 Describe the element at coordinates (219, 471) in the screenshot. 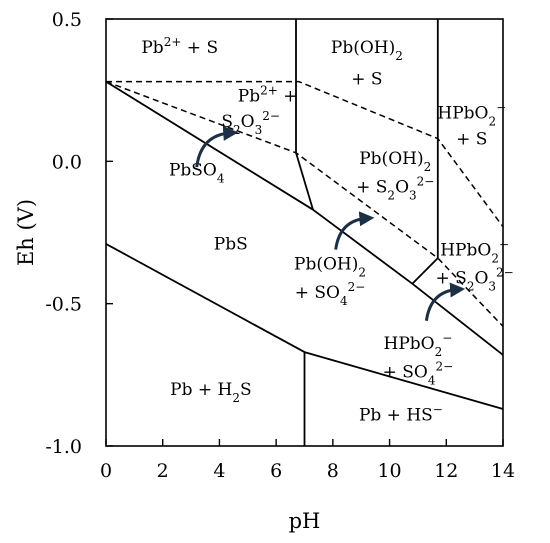

I see `x-tick-label: 4` at that location.